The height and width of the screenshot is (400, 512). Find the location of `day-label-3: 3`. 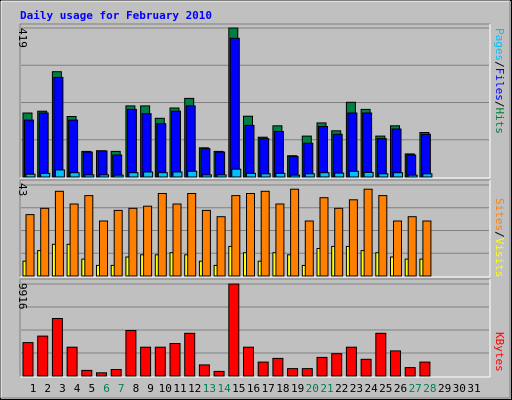

day-label-3: 3 is located at coordinates (62, 388).